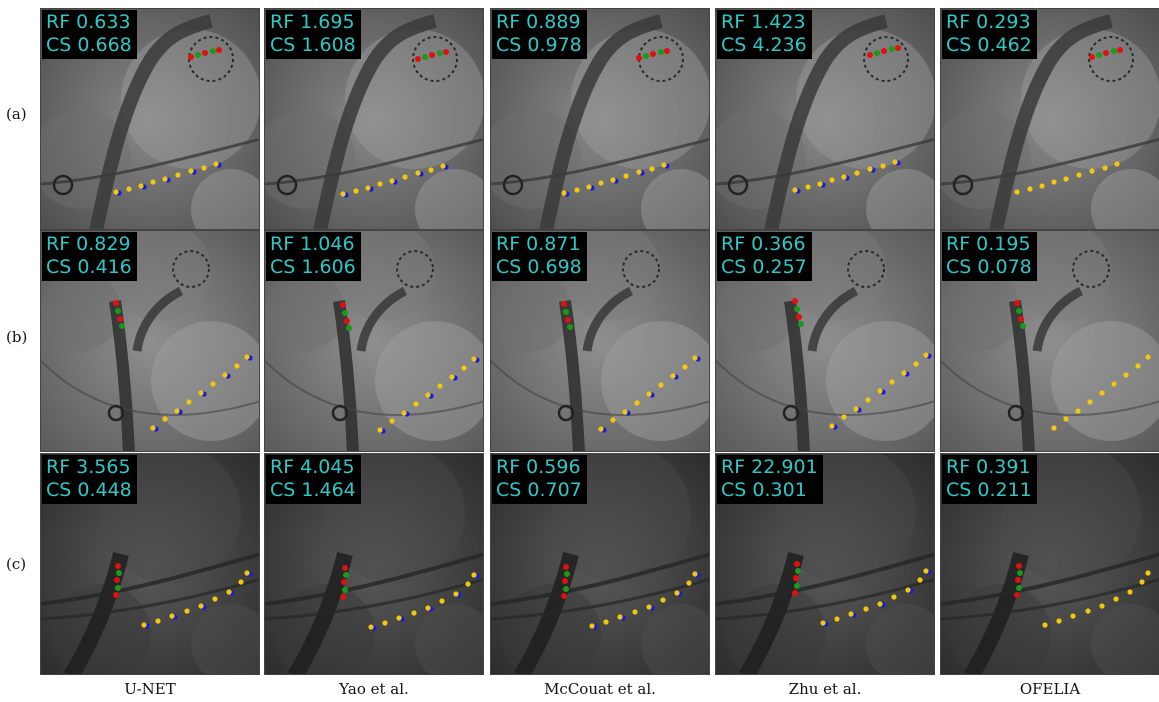  I want to click on column-label: U-NET, so click(150, 689).